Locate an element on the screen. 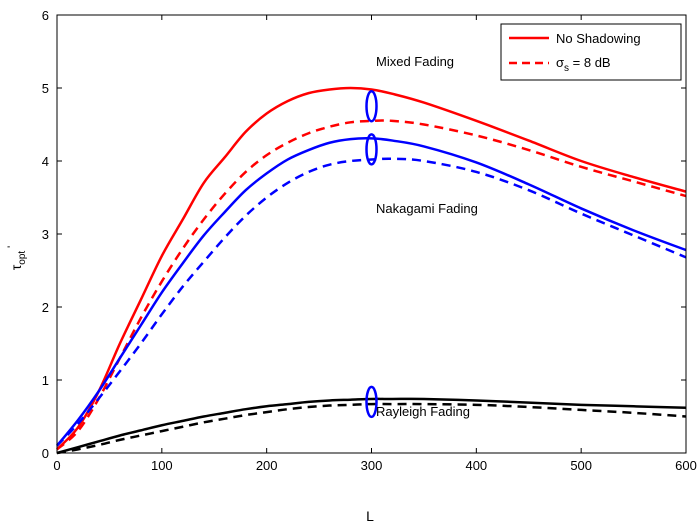 This screenshot has height=523, width=700. series-line-rayleigh-solid is located at coordinates (371, 426).